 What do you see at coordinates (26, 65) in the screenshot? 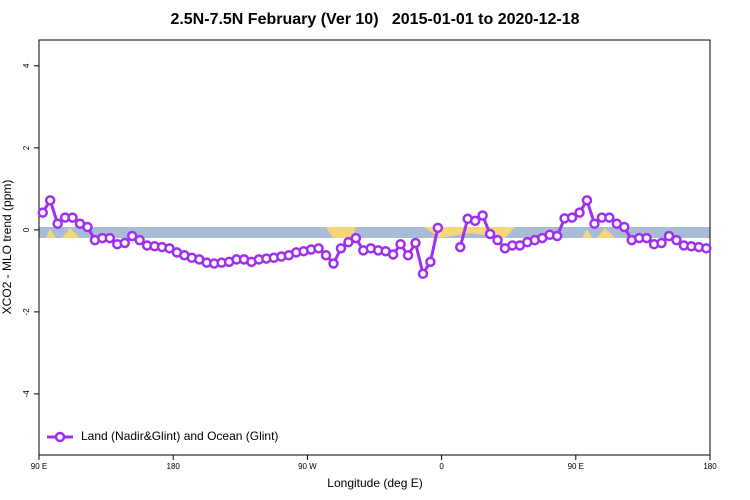
I see `y-tick-label: 4` at bounding box center [26, 65].